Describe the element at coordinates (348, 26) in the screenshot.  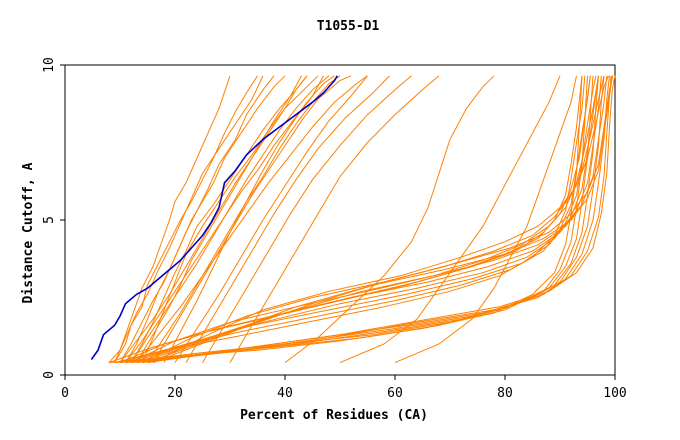
I see `chart-title: T1055-D1` at that location.